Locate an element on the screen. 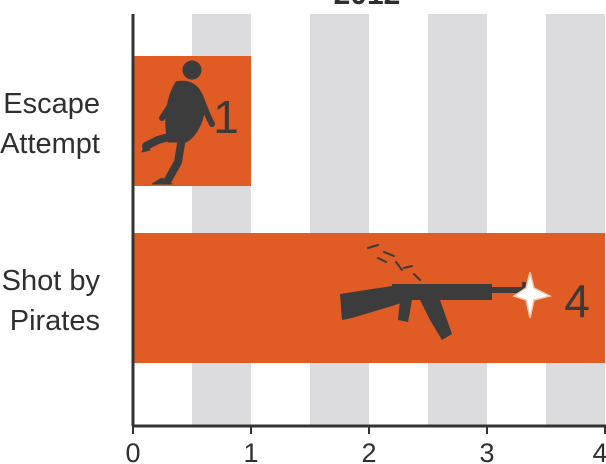  x-tick-label: 2 is located at coordinates (368, 451).